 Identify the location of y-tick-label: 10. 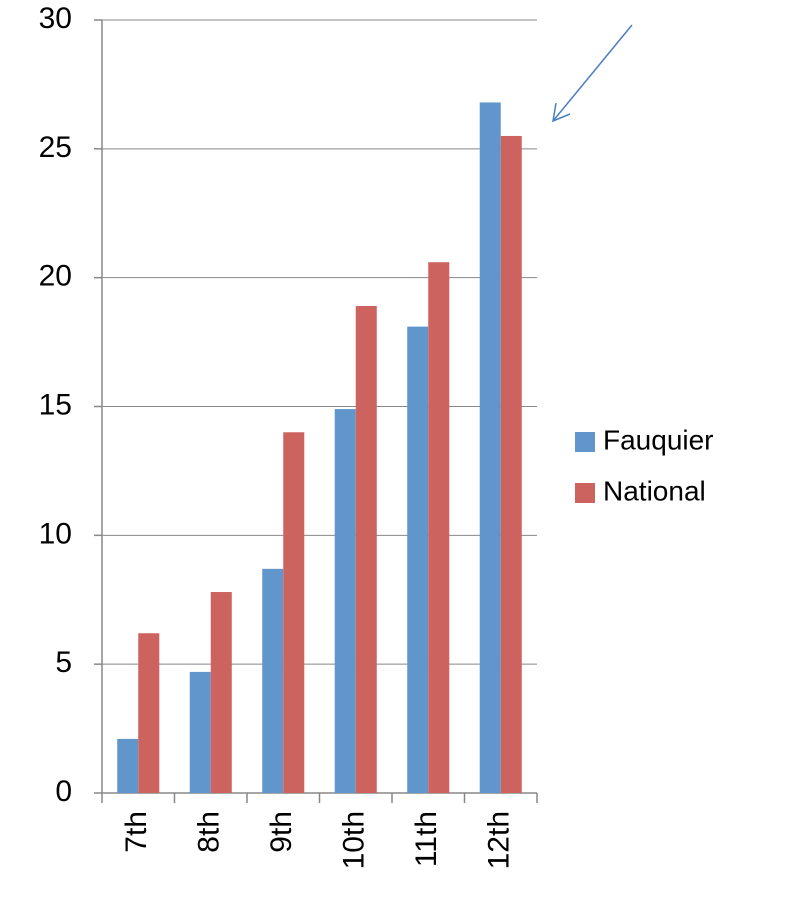
(55, 533).